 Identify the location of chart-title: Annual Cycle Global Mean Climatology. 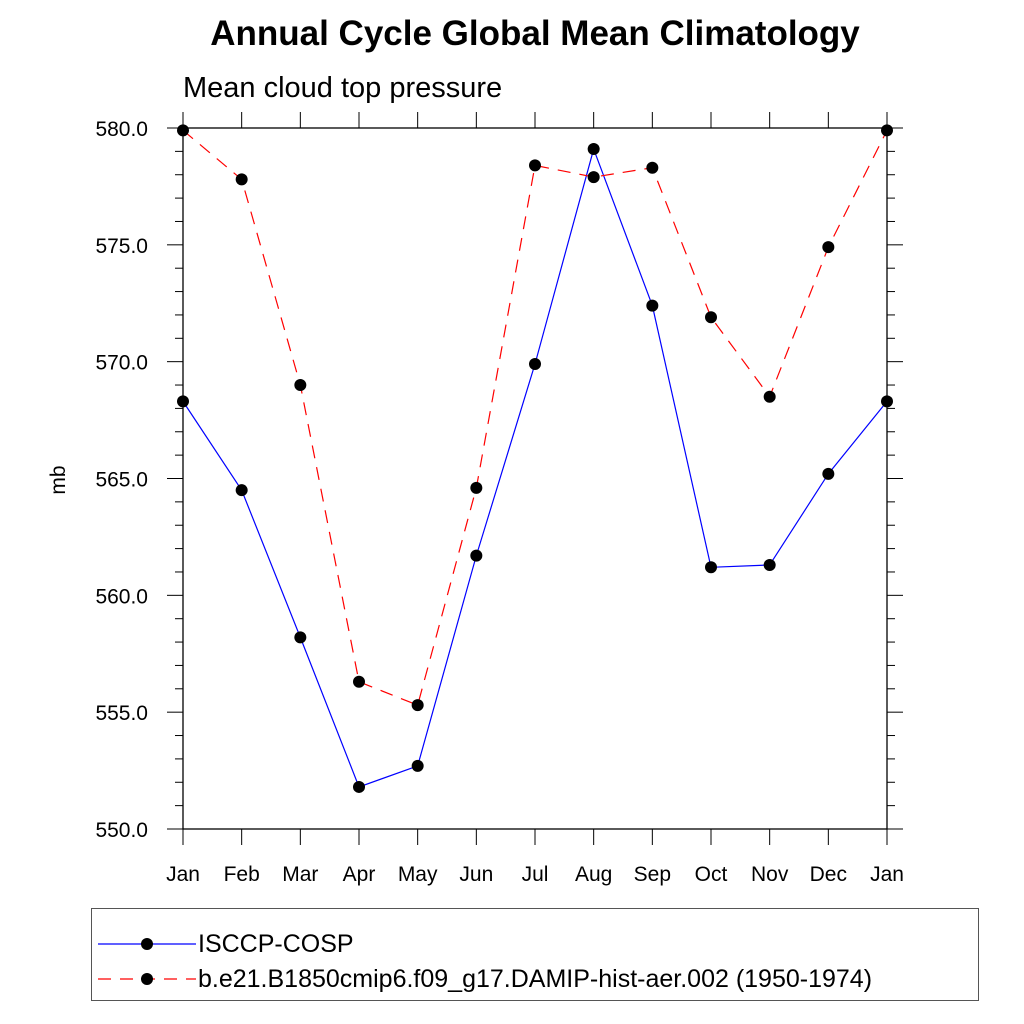
(535, 33).